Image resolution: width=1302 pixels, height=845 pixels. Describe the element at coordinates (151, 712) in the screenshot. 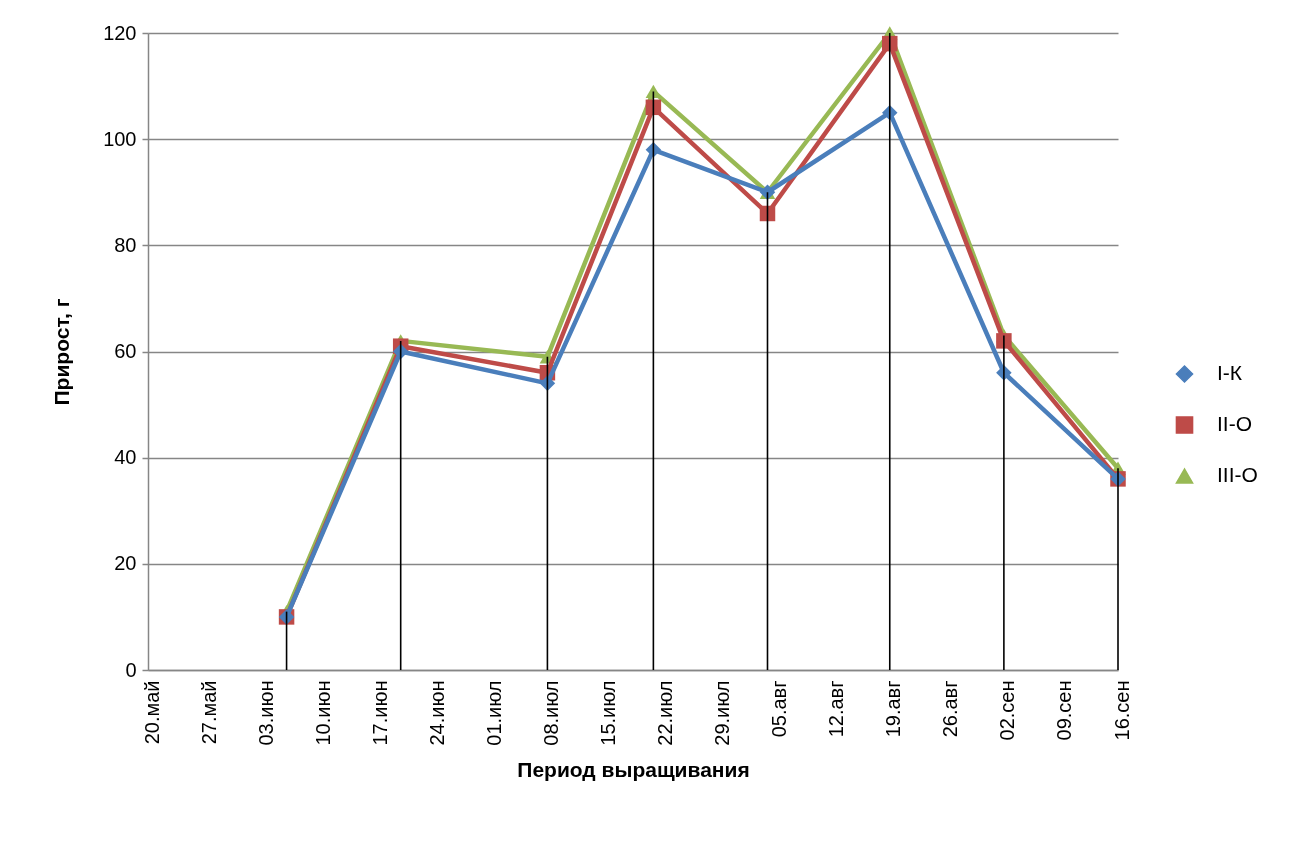

I see `x-tick-label: 20.май` at that location.